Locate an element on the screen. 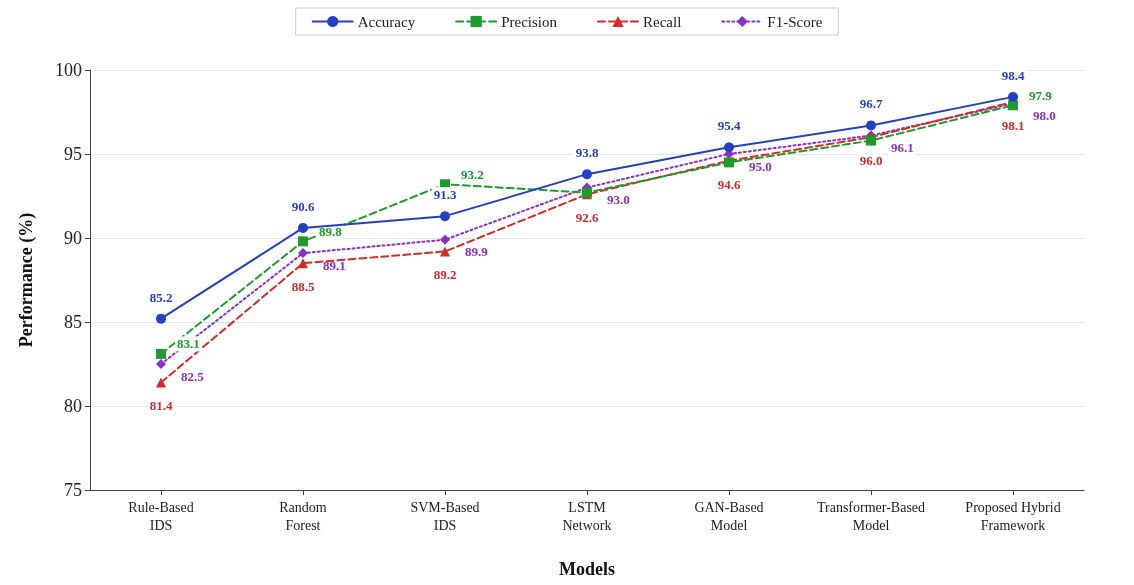 The width and height of the screenshot is (1134, 585). data-label: 98.0 is located at coordinates (1044, 116).